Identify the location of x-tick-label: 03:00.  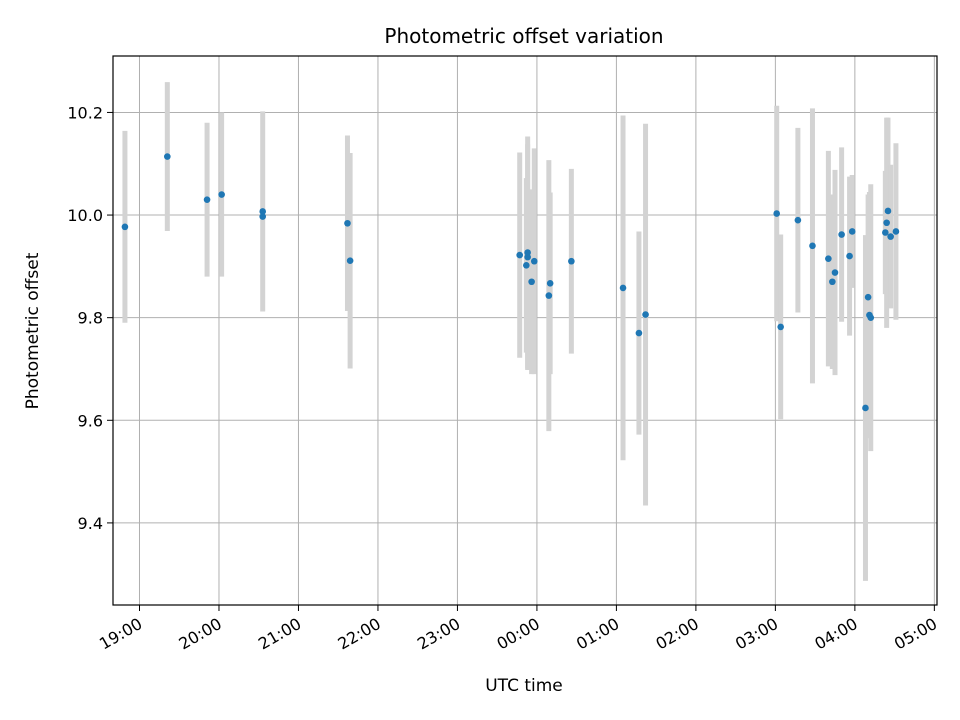
(756, 634).